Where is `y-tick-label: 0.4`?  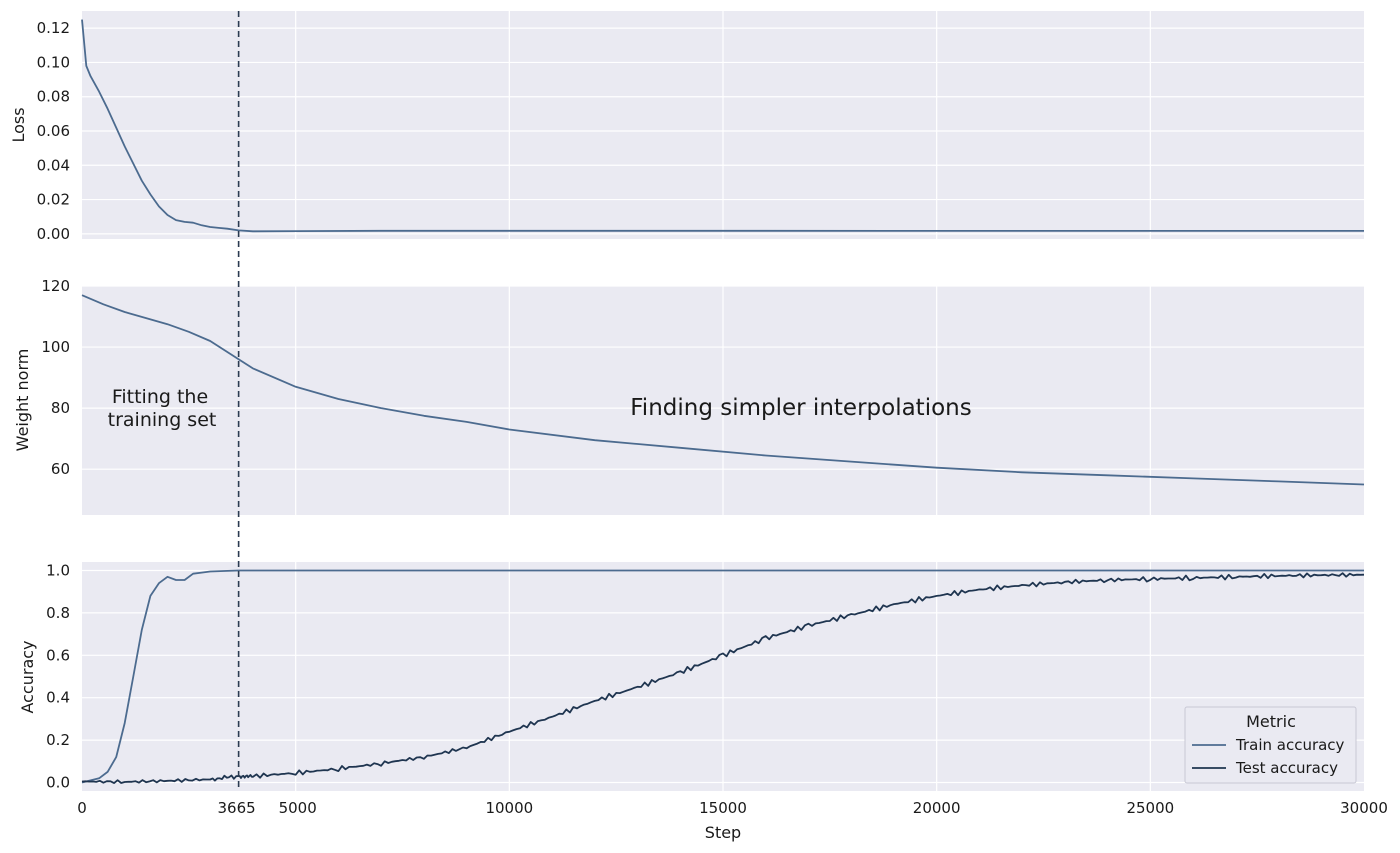 y-tick-label: 0.4 is located at coordinates (58, 698).